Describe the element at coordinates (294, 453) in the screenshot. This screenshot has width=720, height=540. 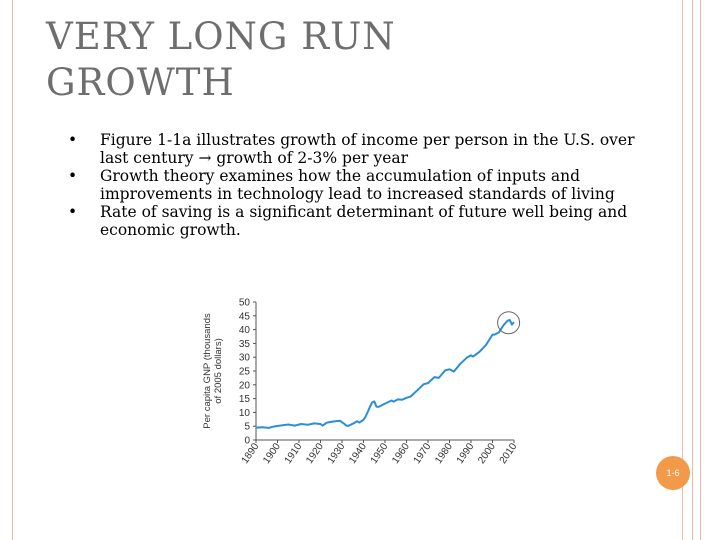
I see `x-tick-label: 1910` at that location.